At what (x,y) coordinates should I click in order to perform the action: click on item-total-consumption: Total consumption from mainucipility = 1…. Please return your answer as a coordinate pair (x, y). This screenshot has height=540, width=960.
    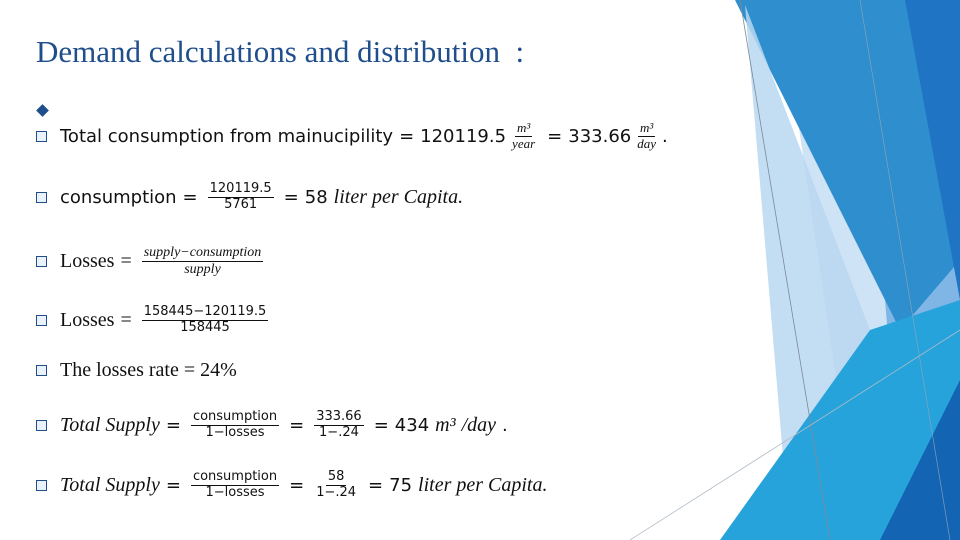
    Looking at the image, I should click on (352, 136).